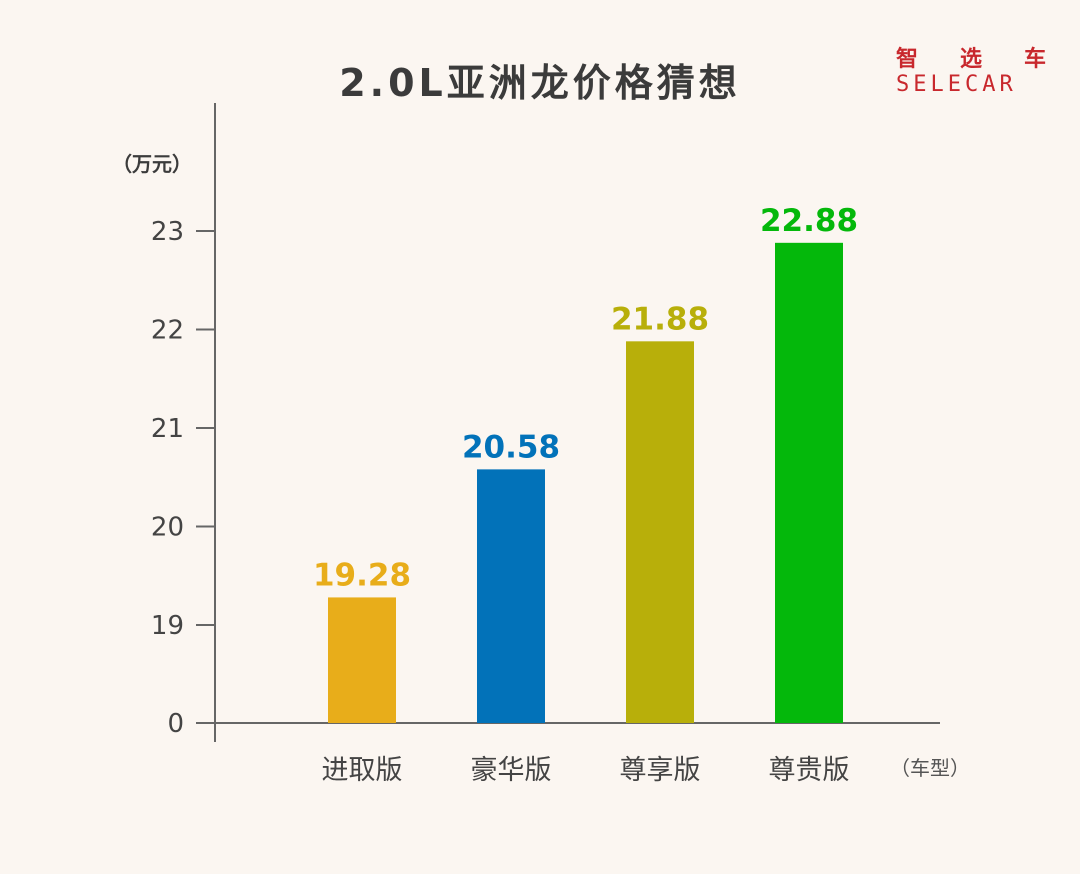 The width and height of the screenshot is (1080, 874). Describe the element at coordinates (175, 724) in the screenshot. I see `y-tick-label: 0` at that location.